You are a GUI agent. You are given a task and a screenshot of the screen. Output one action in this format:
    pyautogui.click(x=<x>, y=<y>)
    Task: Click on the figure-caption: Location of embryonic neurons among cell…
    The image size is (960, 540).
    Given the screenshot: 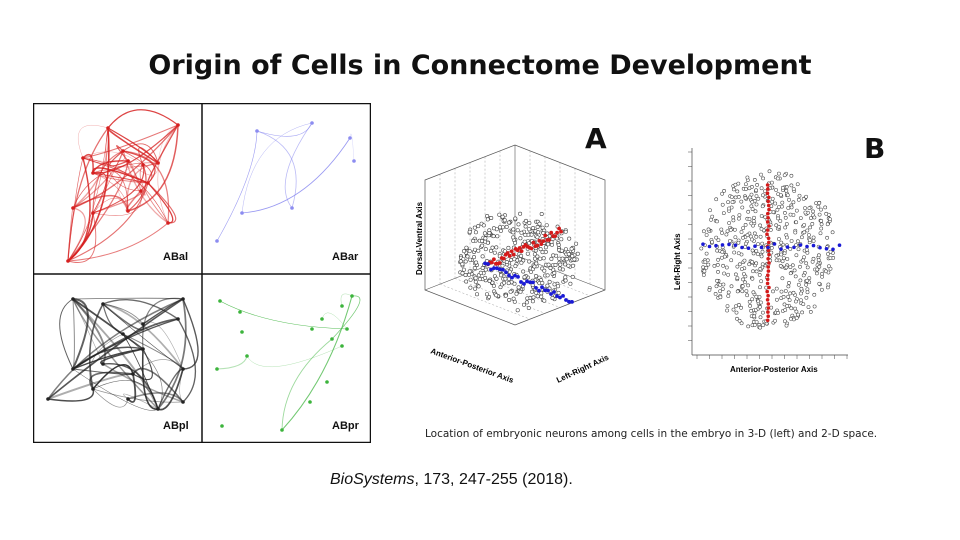 What is the action you would take?
    pyautogui.click(x=651, y=434)
    